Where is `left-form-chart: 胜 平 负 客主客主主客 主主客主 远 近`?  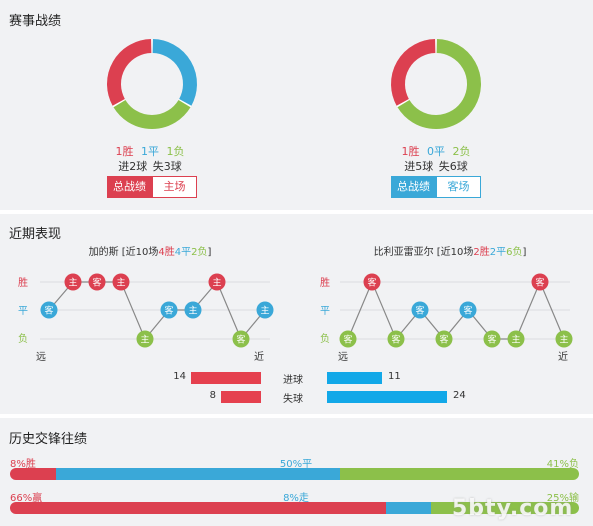
left-form-chart: 胜 平 负 客主客主主客 主主客主 远 近 is located at coordinates (146, 318).